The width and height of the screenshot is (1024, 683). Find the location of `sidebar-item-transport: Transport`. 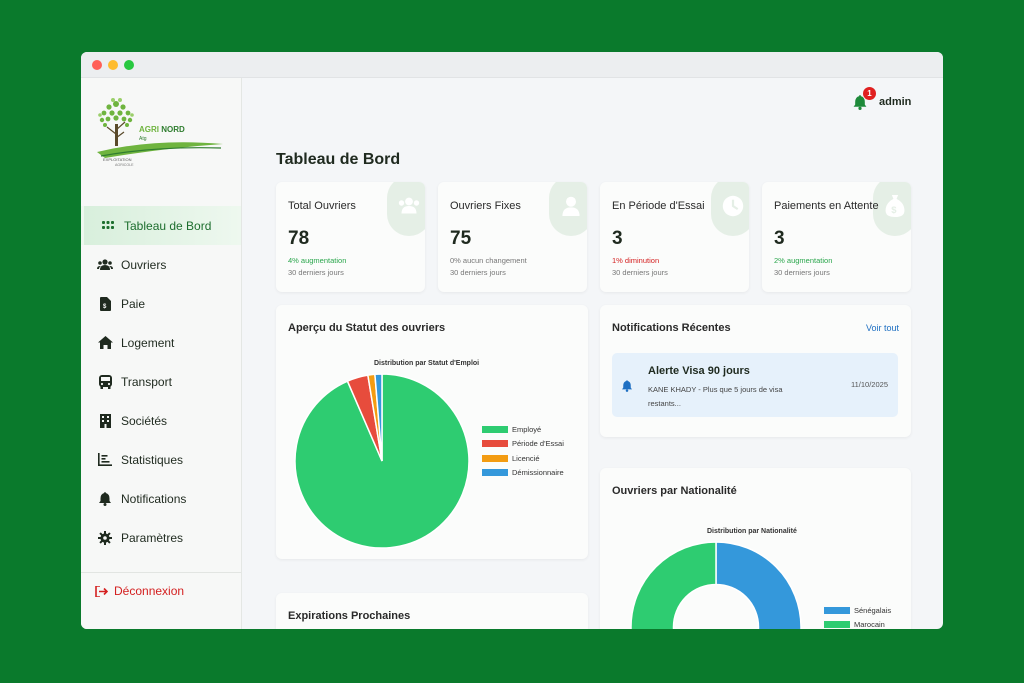

sidebar-item-transport: Transport is located at coordinates (161, 381).